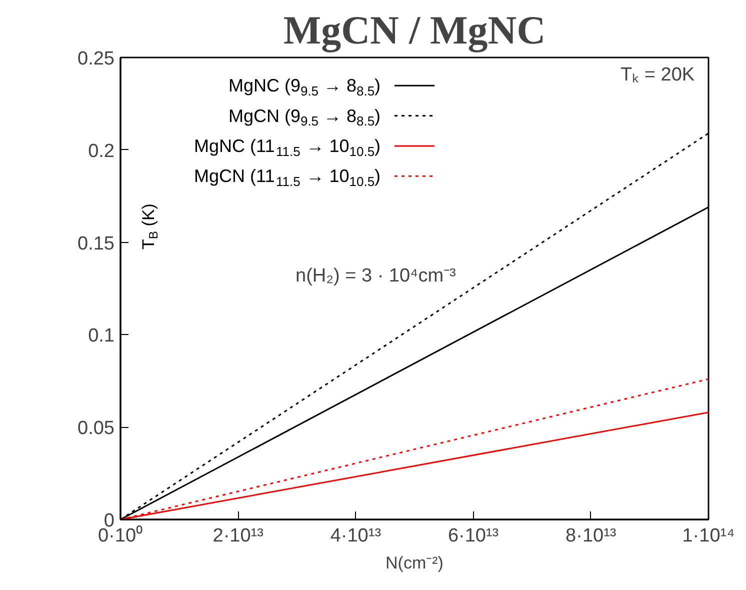 The height and width of the screenshot is (590, 746). Describe the element at coordinates (591, 536) in the screenshot. I see `x-tick-label: 8·10¹³` at that location.